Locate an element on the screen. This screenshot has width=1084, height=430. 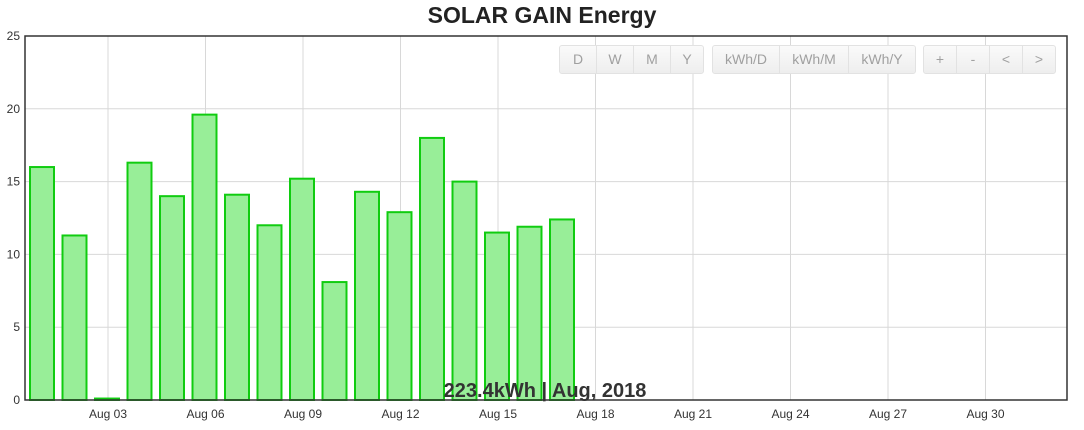
y-tick-label: 0 is located at coordinates (16, 400).